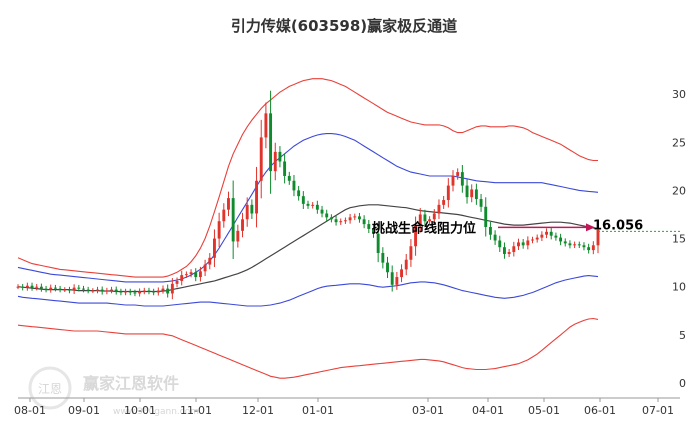 This screenshot has width=689, height=427. Describe the element at coordinates (679, 94) in the screenshot. I see `y-tick-label: 30` at that location.